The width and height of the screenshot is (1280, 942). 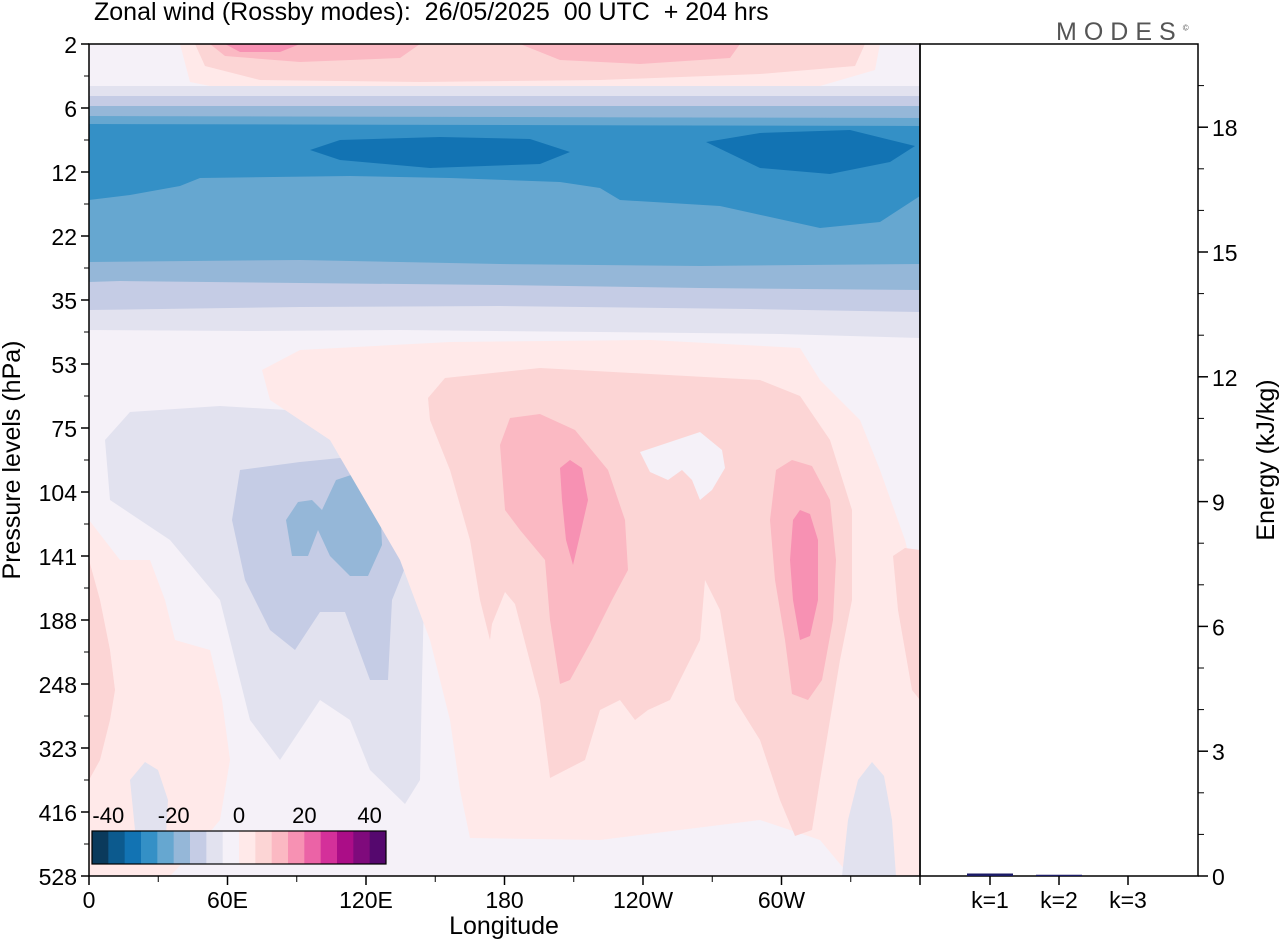 I want to click on brand-mark: ©, so click(x=1185, y=28).